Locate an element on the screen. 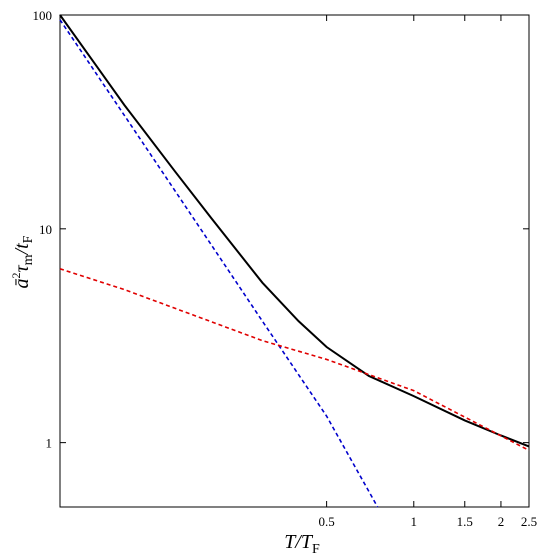 The height and width of the screenshot is (555, 555). y-tick-label-1: 1 is located at coordinates (49, 443).